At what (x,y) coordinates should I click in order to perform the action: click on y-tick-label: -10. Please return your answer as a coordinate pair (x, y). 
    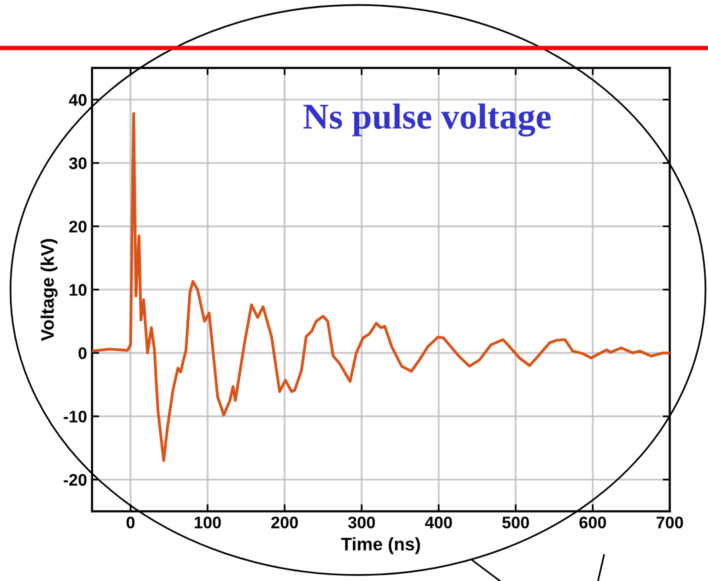
    Looking at the image, I should click on (75, 416).